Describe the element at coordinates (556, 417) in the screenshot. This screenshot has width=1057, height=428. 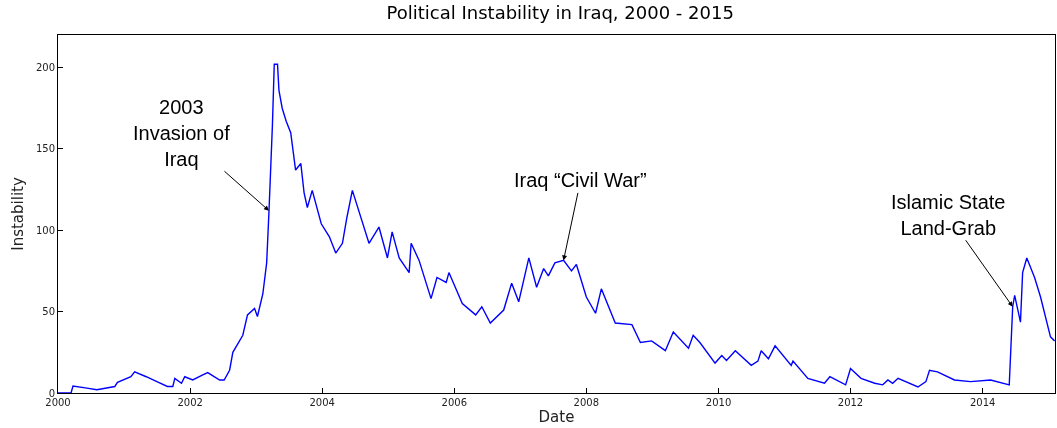
I see `x-axis-title: Date` at that location.